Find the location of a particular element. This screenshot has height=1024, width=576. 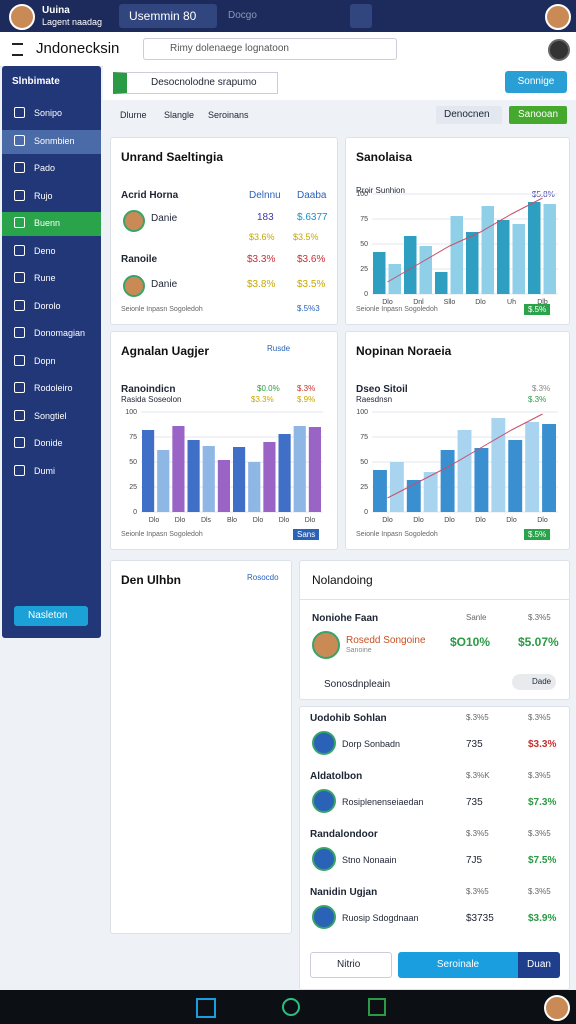

nav-item: Donide is located at coordinates (48, 443).